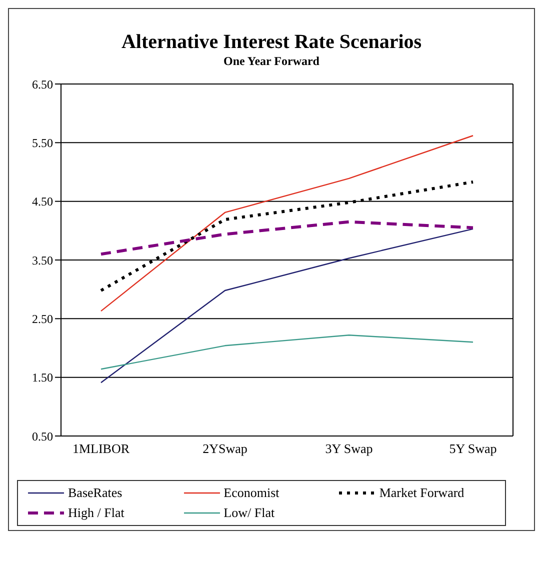 The width and height of the screenshot is (543, 573). I want to click on x-tick-label: 1MLIBOR, so click(101, 448).